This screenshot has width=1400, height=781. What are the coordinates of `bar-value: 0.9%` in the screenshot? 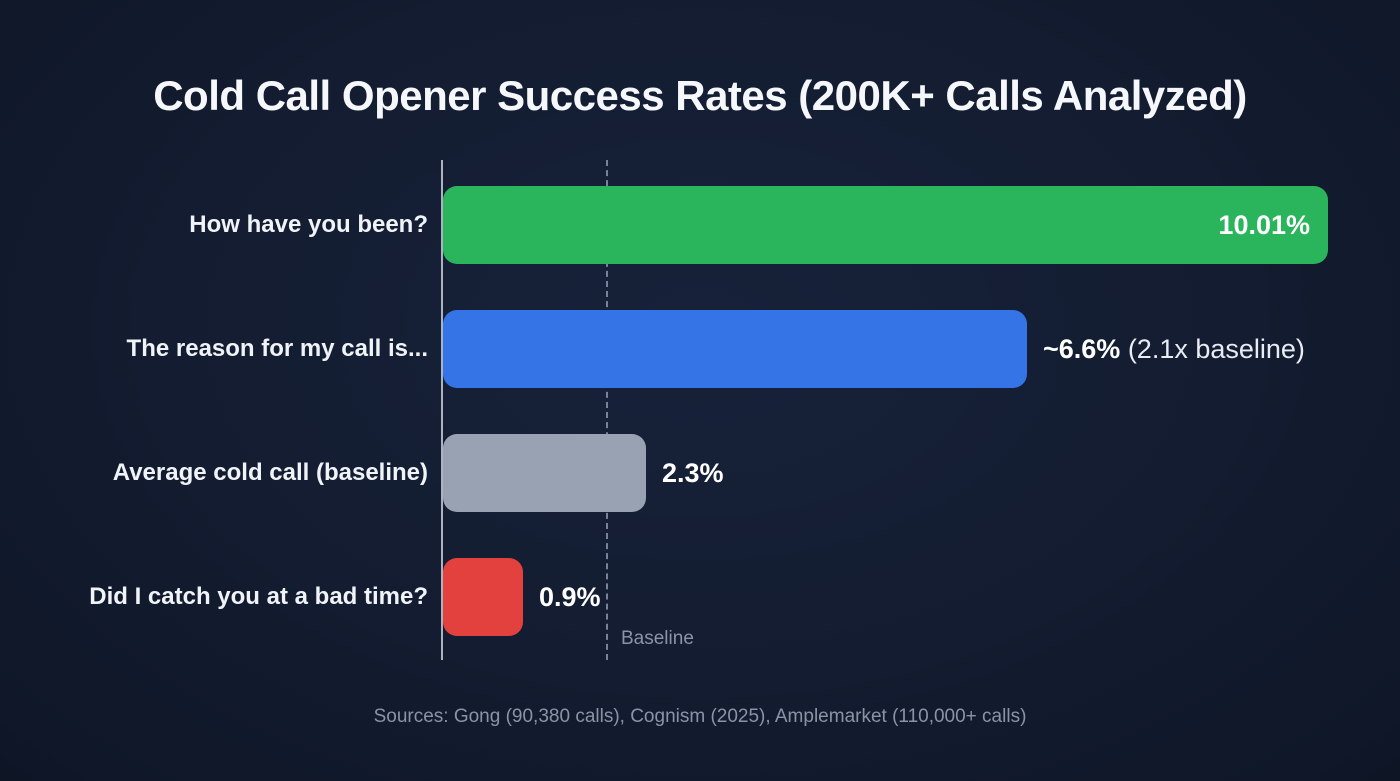 It's located at (570, 597).